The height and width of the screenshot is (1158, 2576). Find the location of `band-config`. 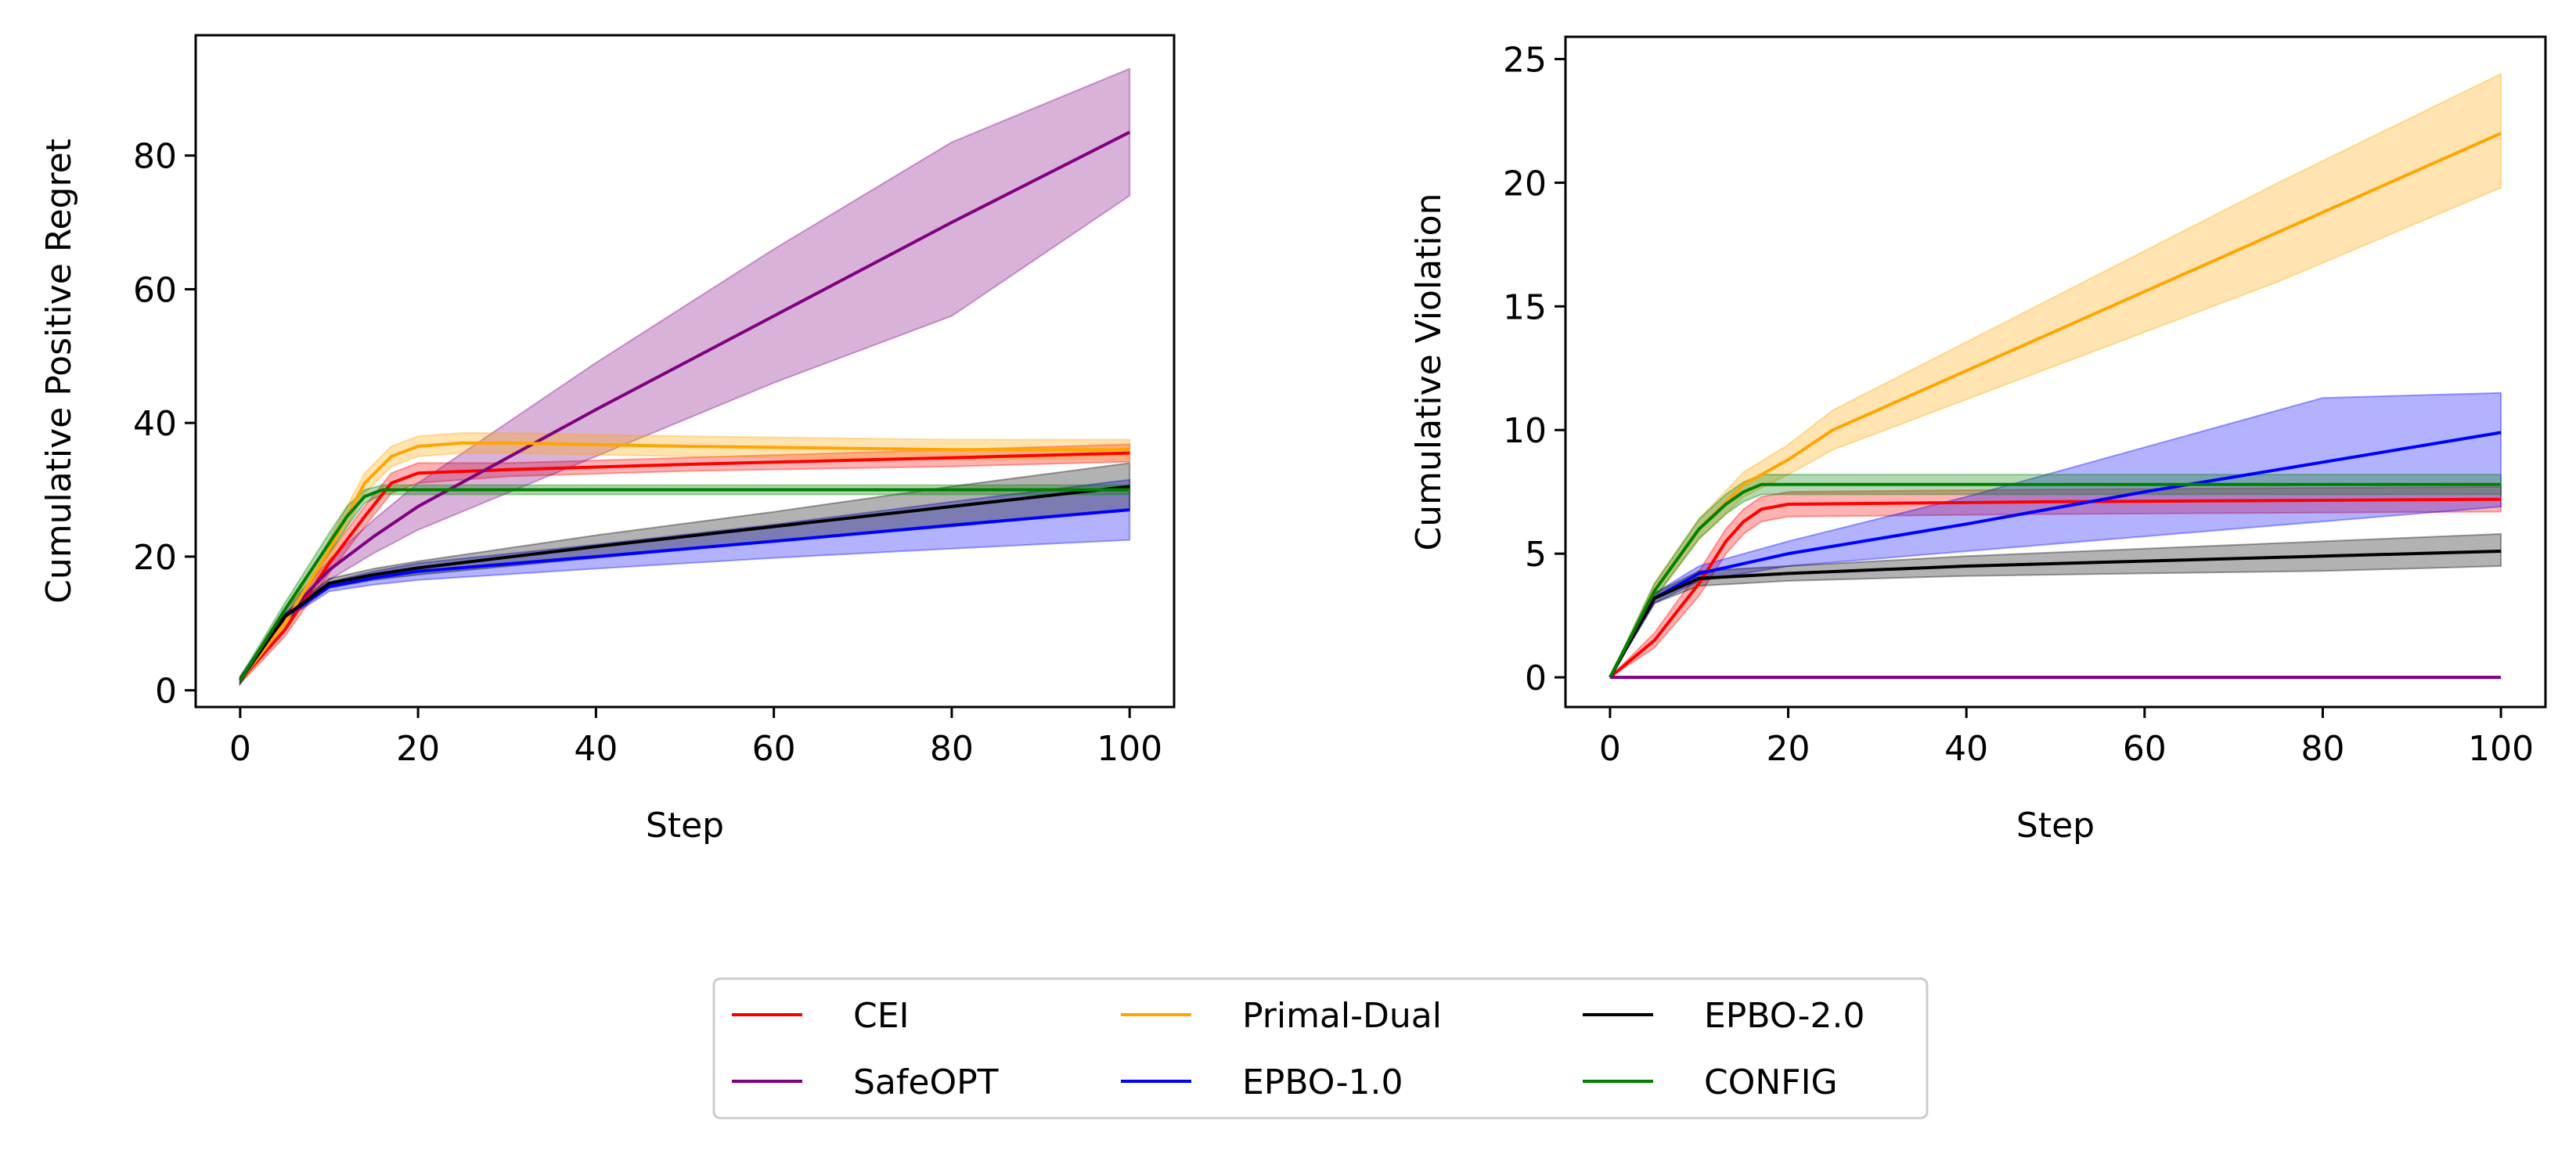

band-config is located at coordinates (685, 586).